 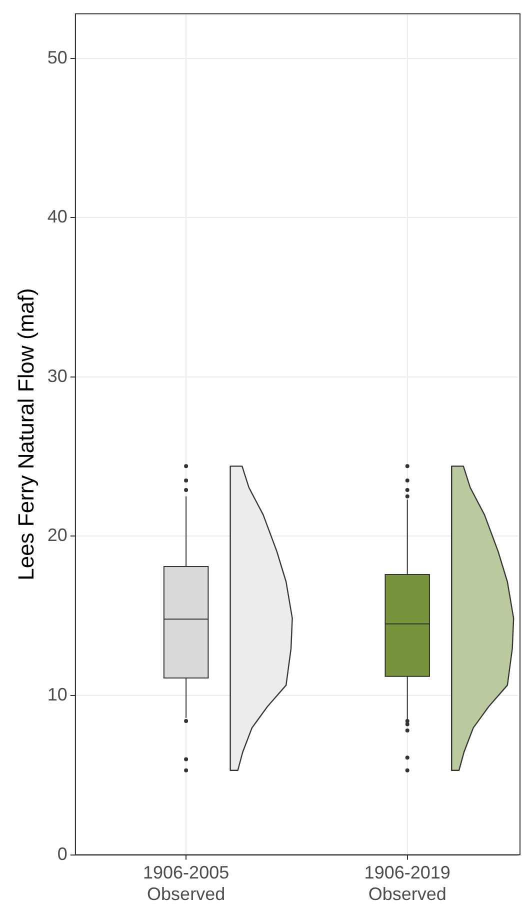 I want to click on y-tick-label: 0, so click(x=62, y=854).